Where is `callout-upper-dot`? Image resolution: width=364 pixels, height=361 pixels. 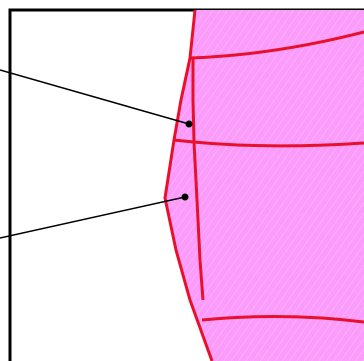
callout-upper-dot is located at coordinates (189, 124).